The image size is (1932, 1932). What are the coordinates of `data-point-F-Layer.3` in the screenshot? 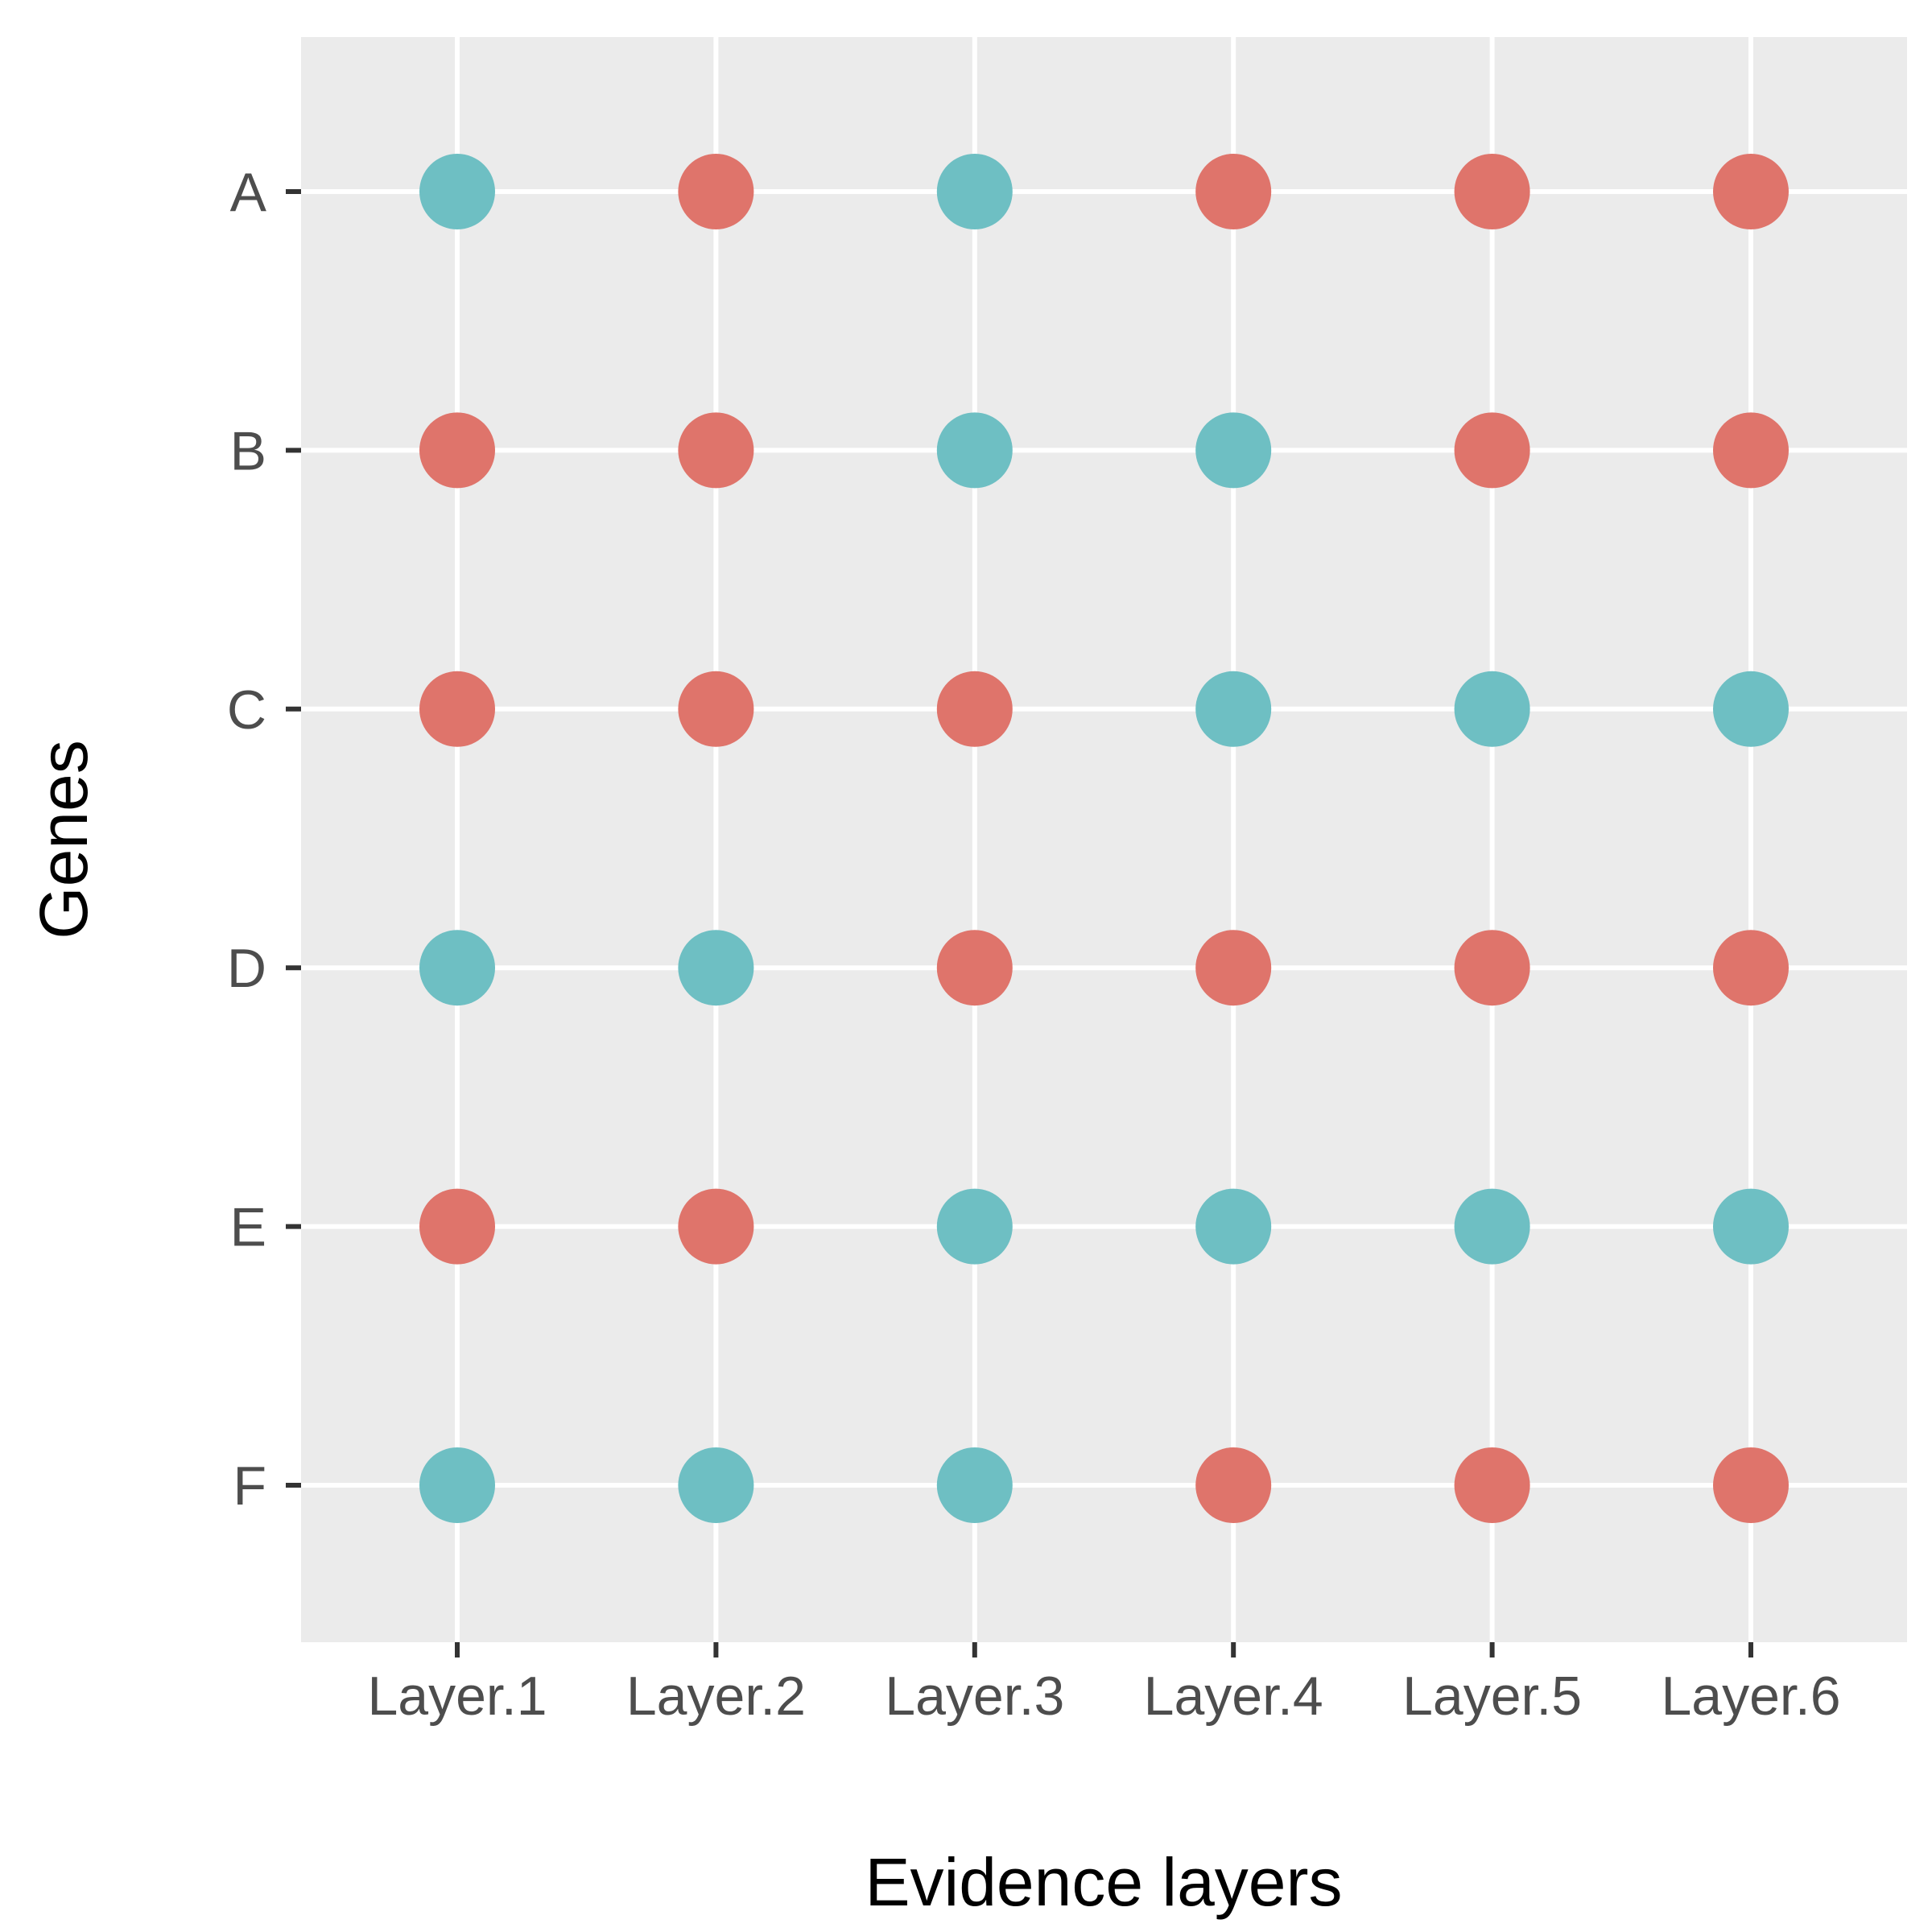 It's located at (974, 1485).